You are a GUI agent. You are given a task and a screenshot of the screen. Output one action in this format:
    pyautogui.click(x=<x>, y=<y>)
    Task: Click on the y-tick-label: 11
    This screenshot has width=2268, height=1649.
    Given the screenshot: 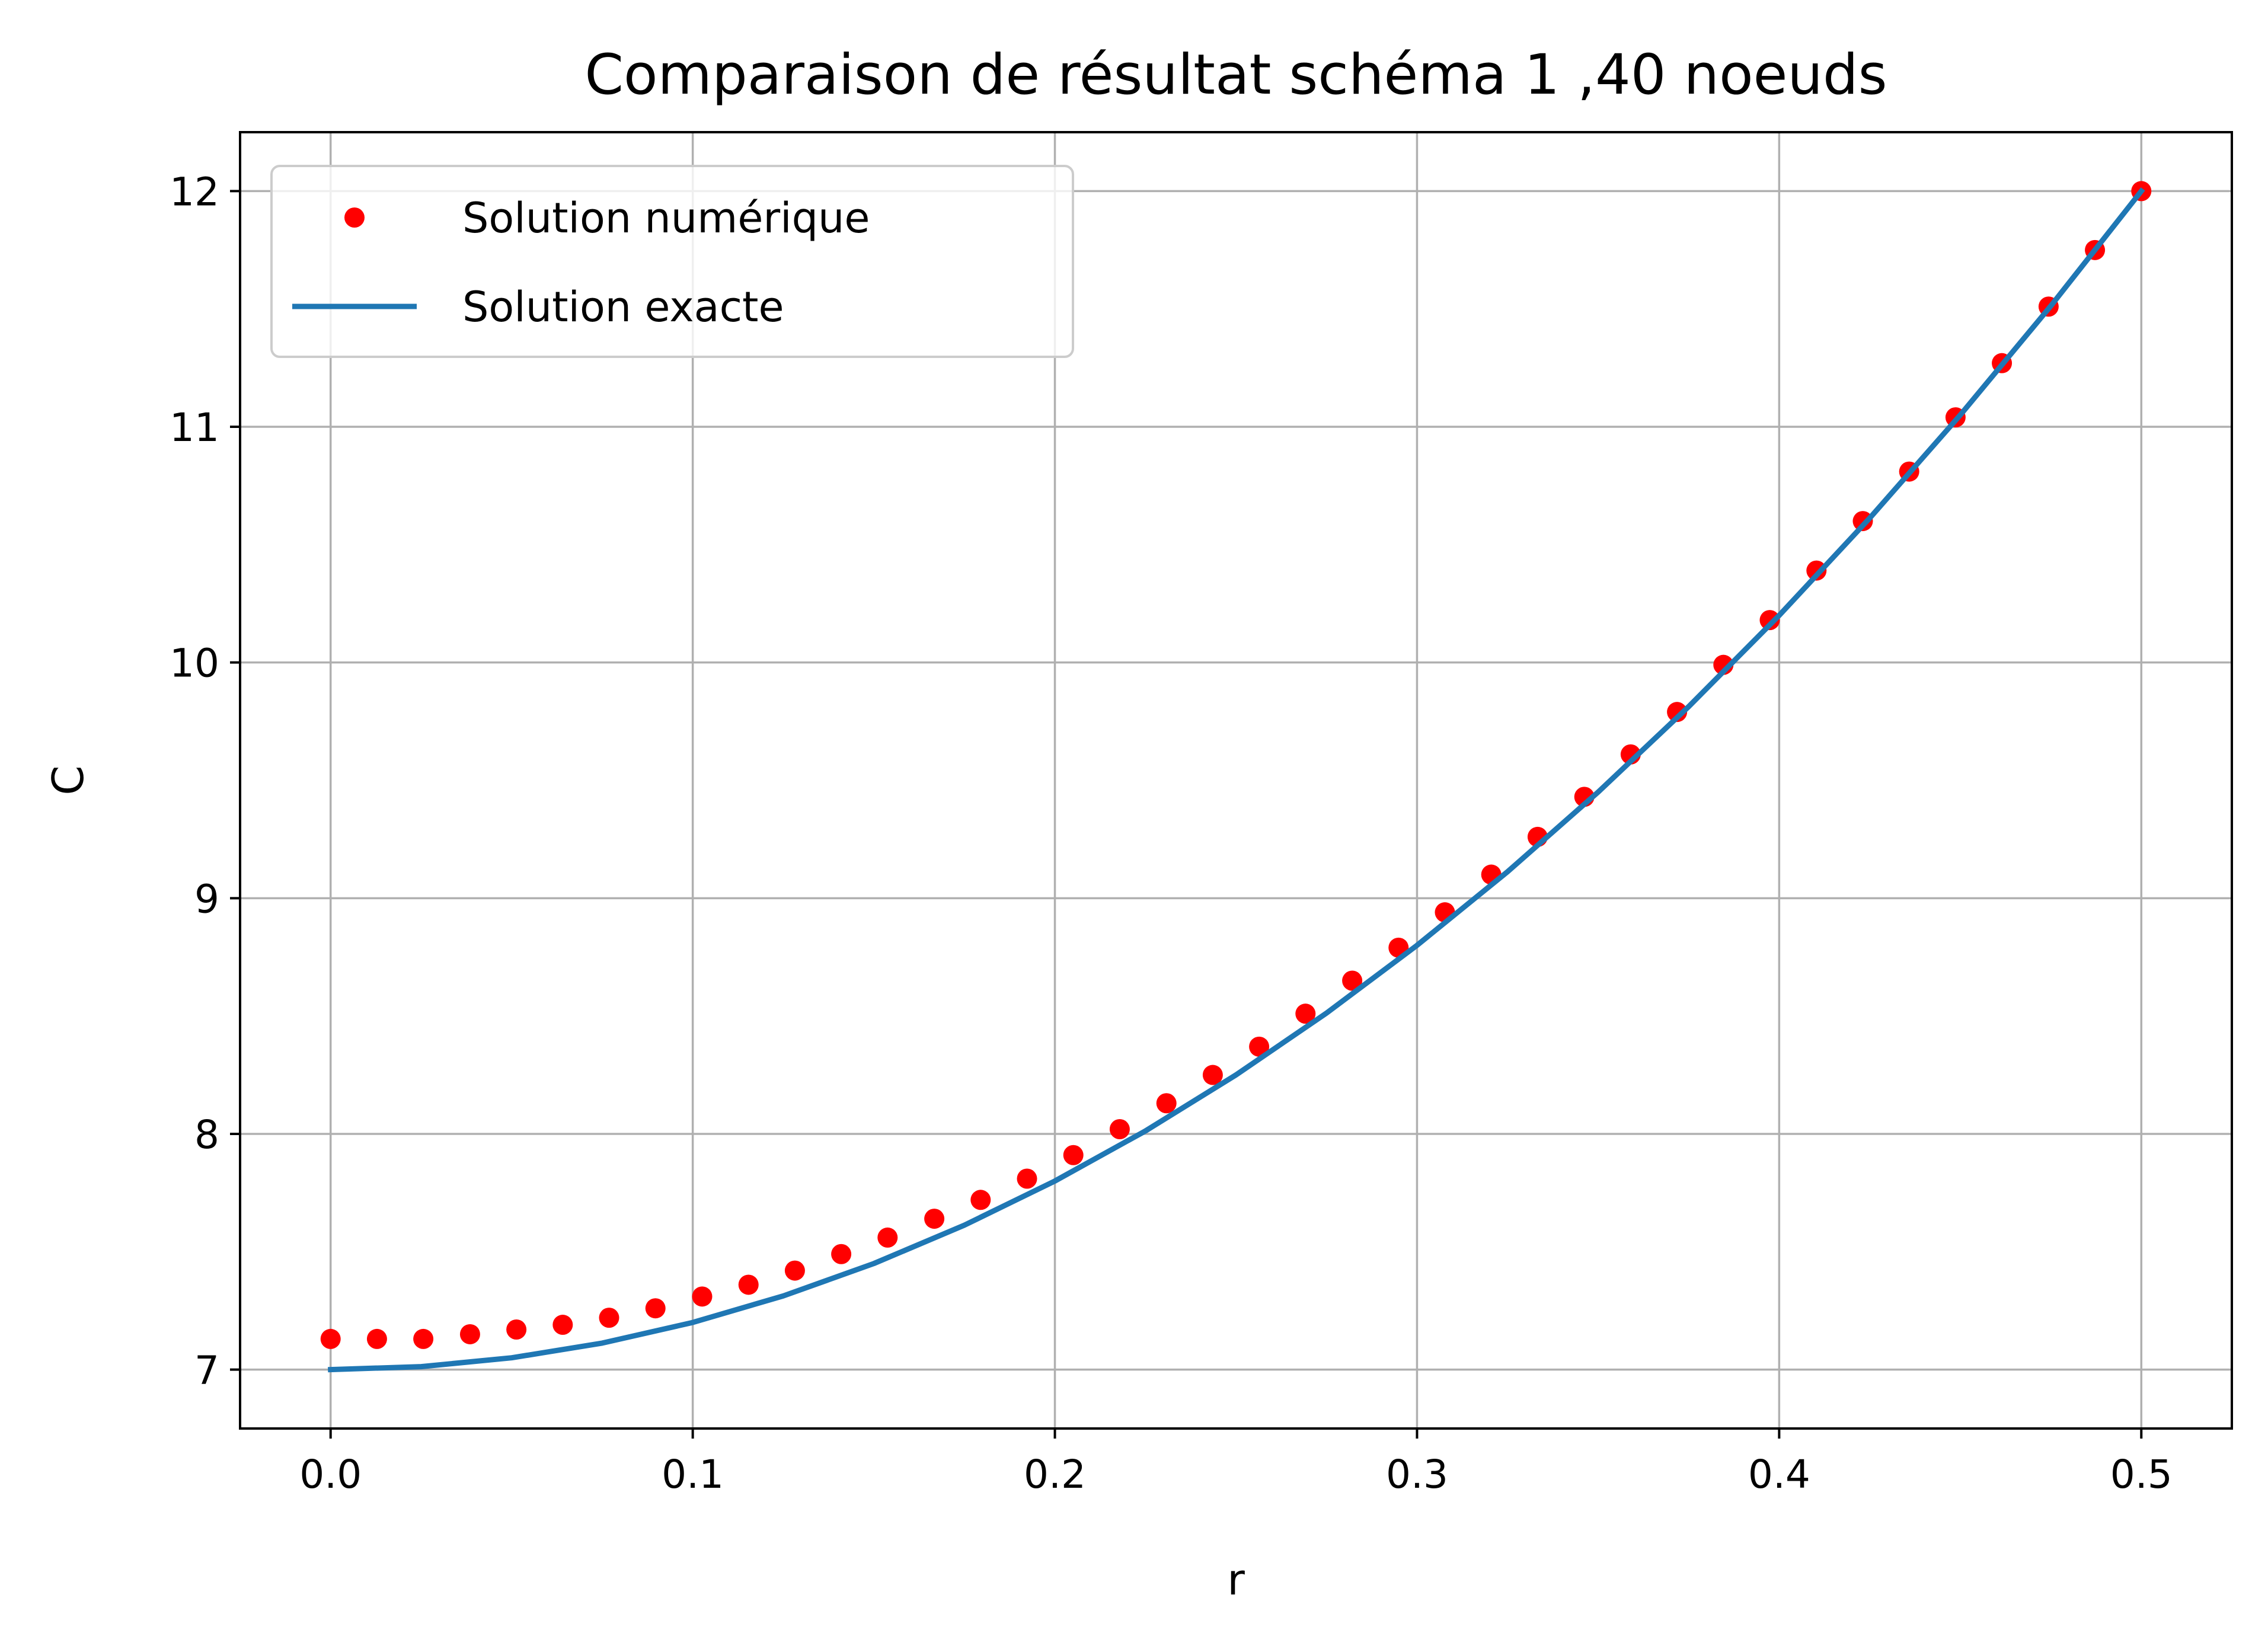 What is the action you would take?
    pyautogui.click(x=195, y=427)
    